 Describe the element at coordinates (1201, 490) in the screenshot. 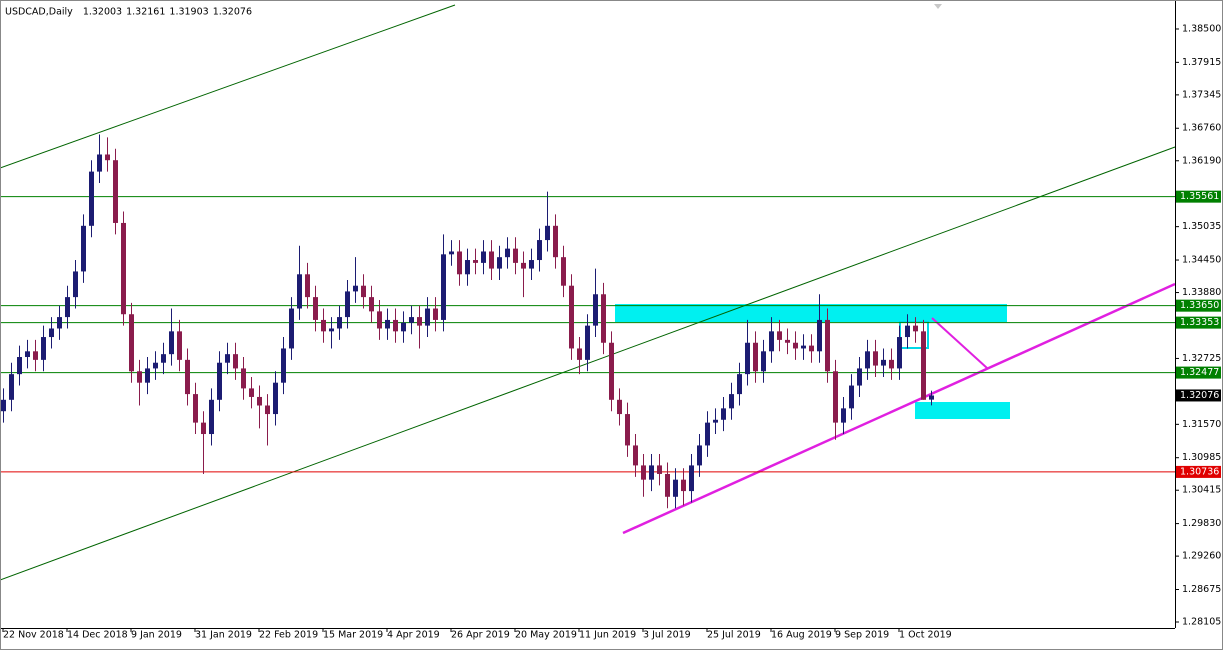

I see `y-tick-label: 1.30415` at that location.